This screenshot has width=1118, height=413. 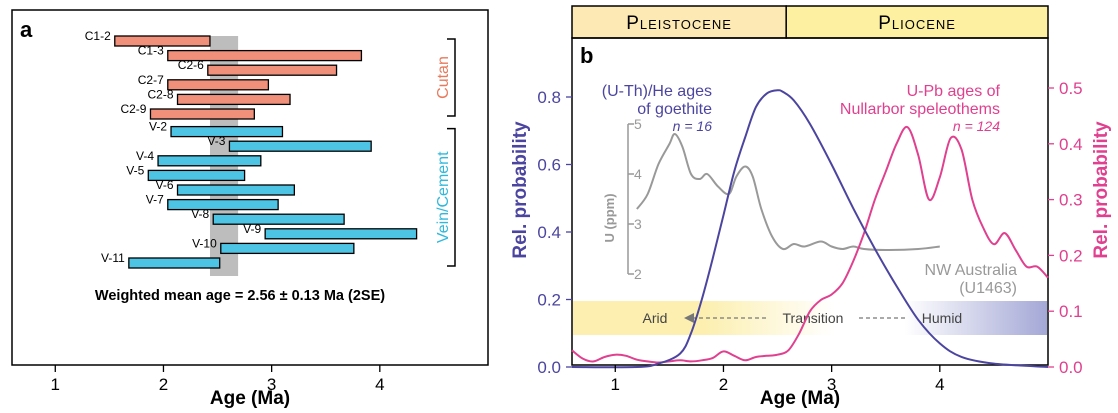 I want to click on group-brackets: Cutan Vein/Cement, so click(x=445, y=152).